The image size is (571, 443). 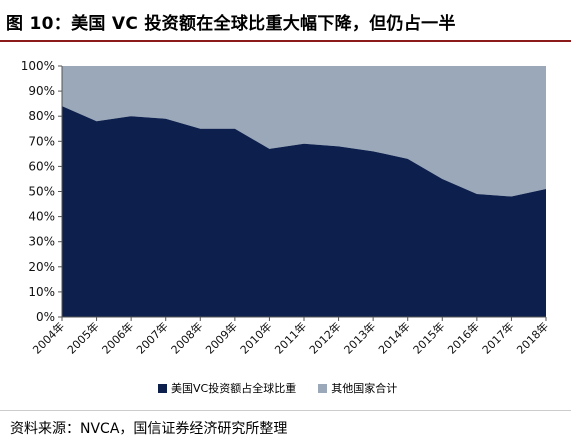 I want to click on y-tick-label: 50%, so click(x=41, y=192).